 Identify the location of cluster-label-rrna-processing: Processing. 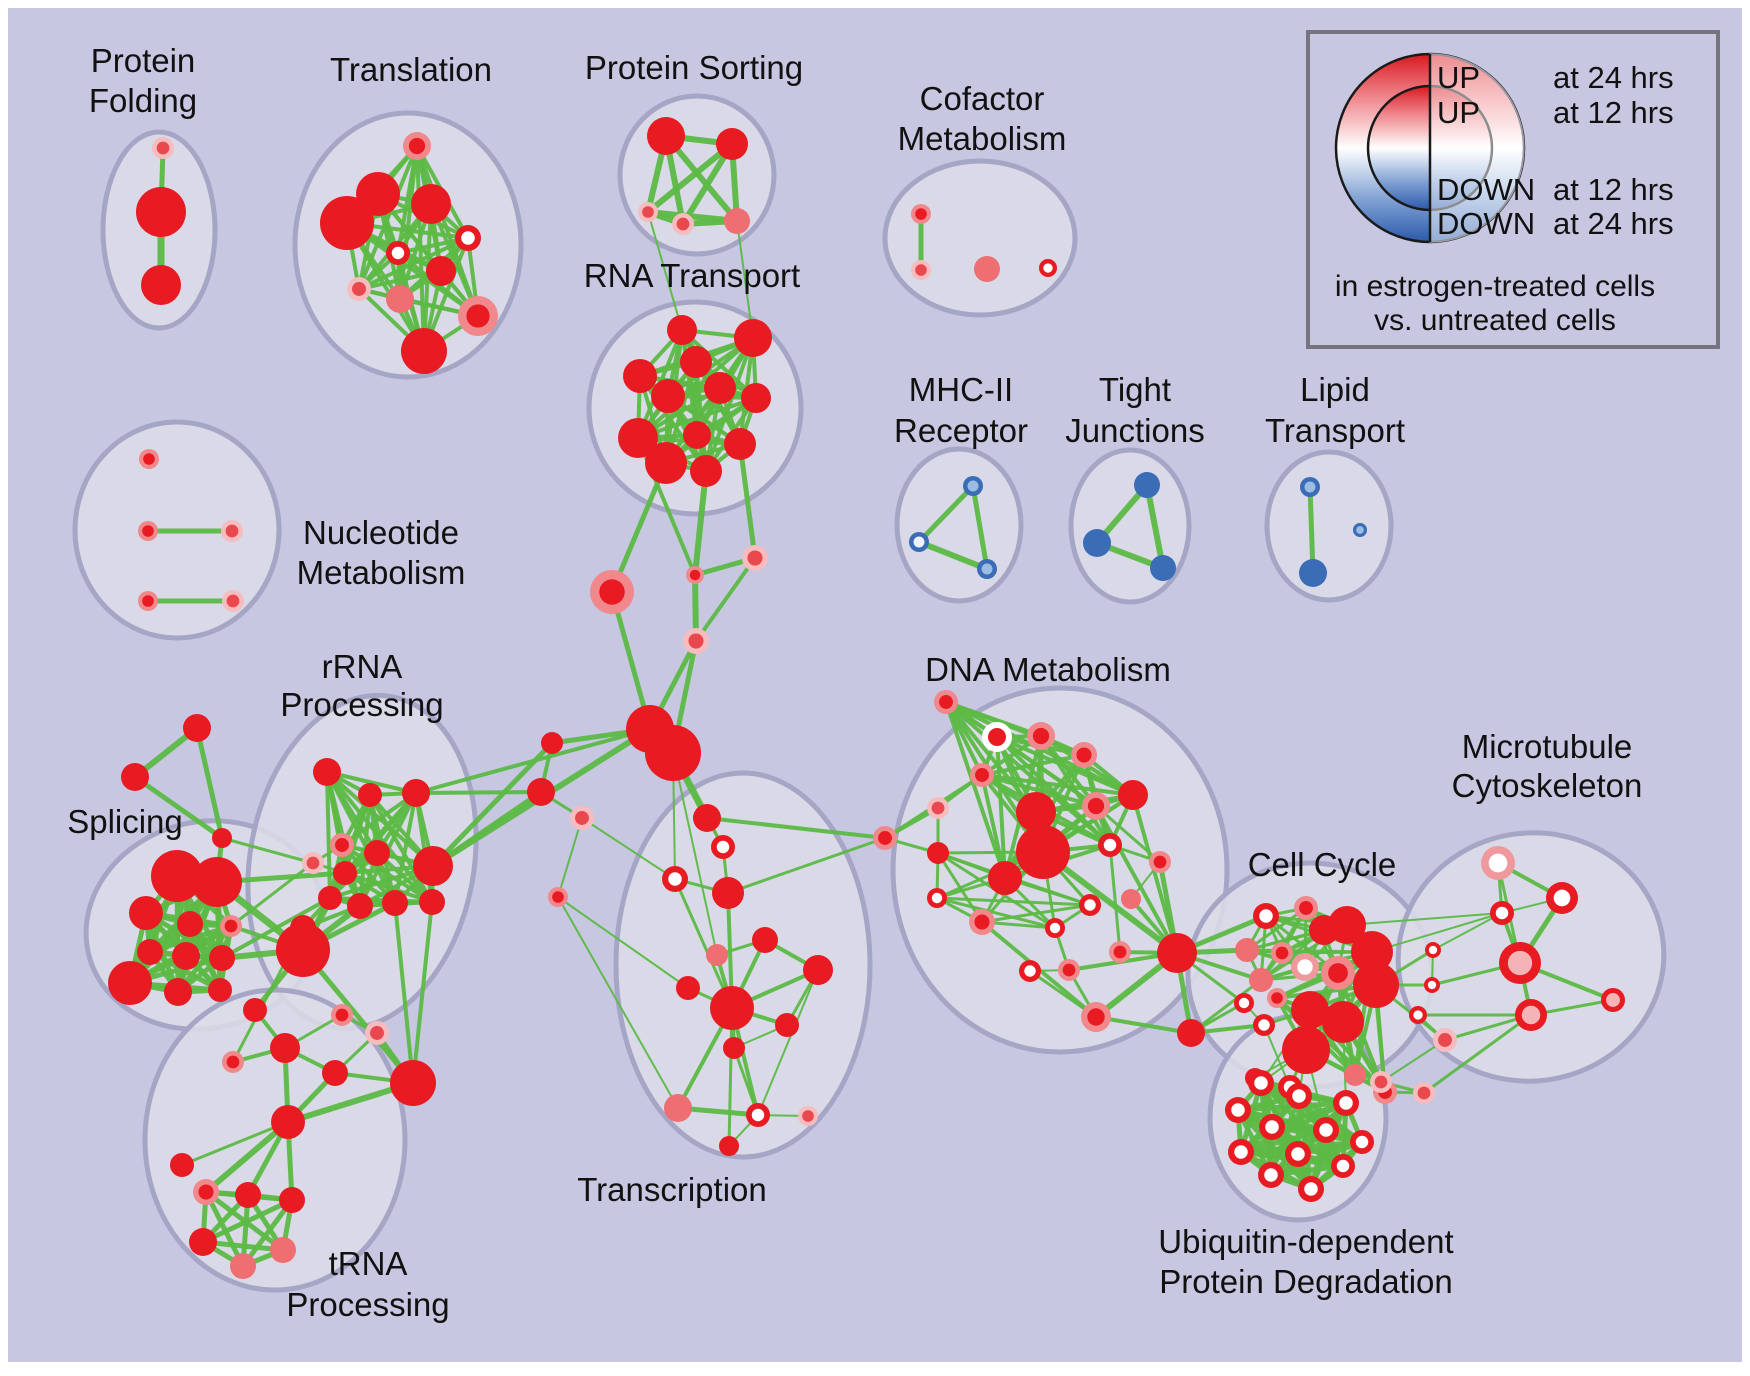
(361, 704).